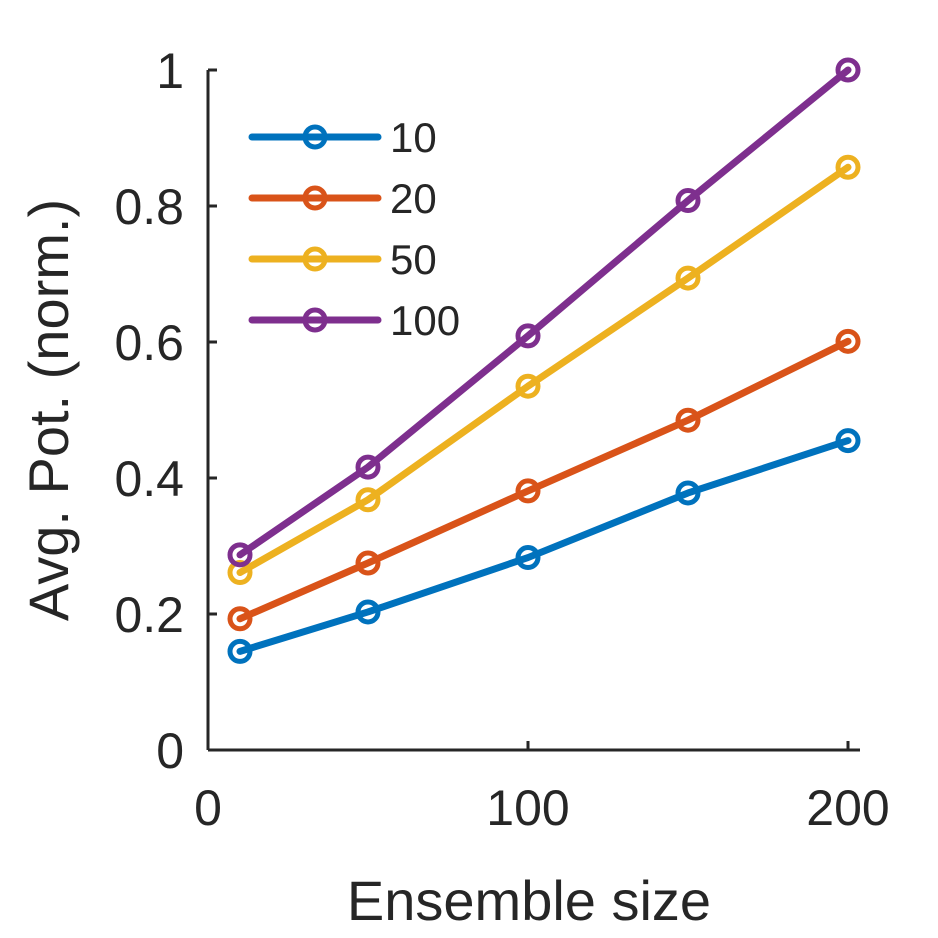 This screenshot has height=938, width=938. I want to click on legend-item-100: 100, so click(354, 320).